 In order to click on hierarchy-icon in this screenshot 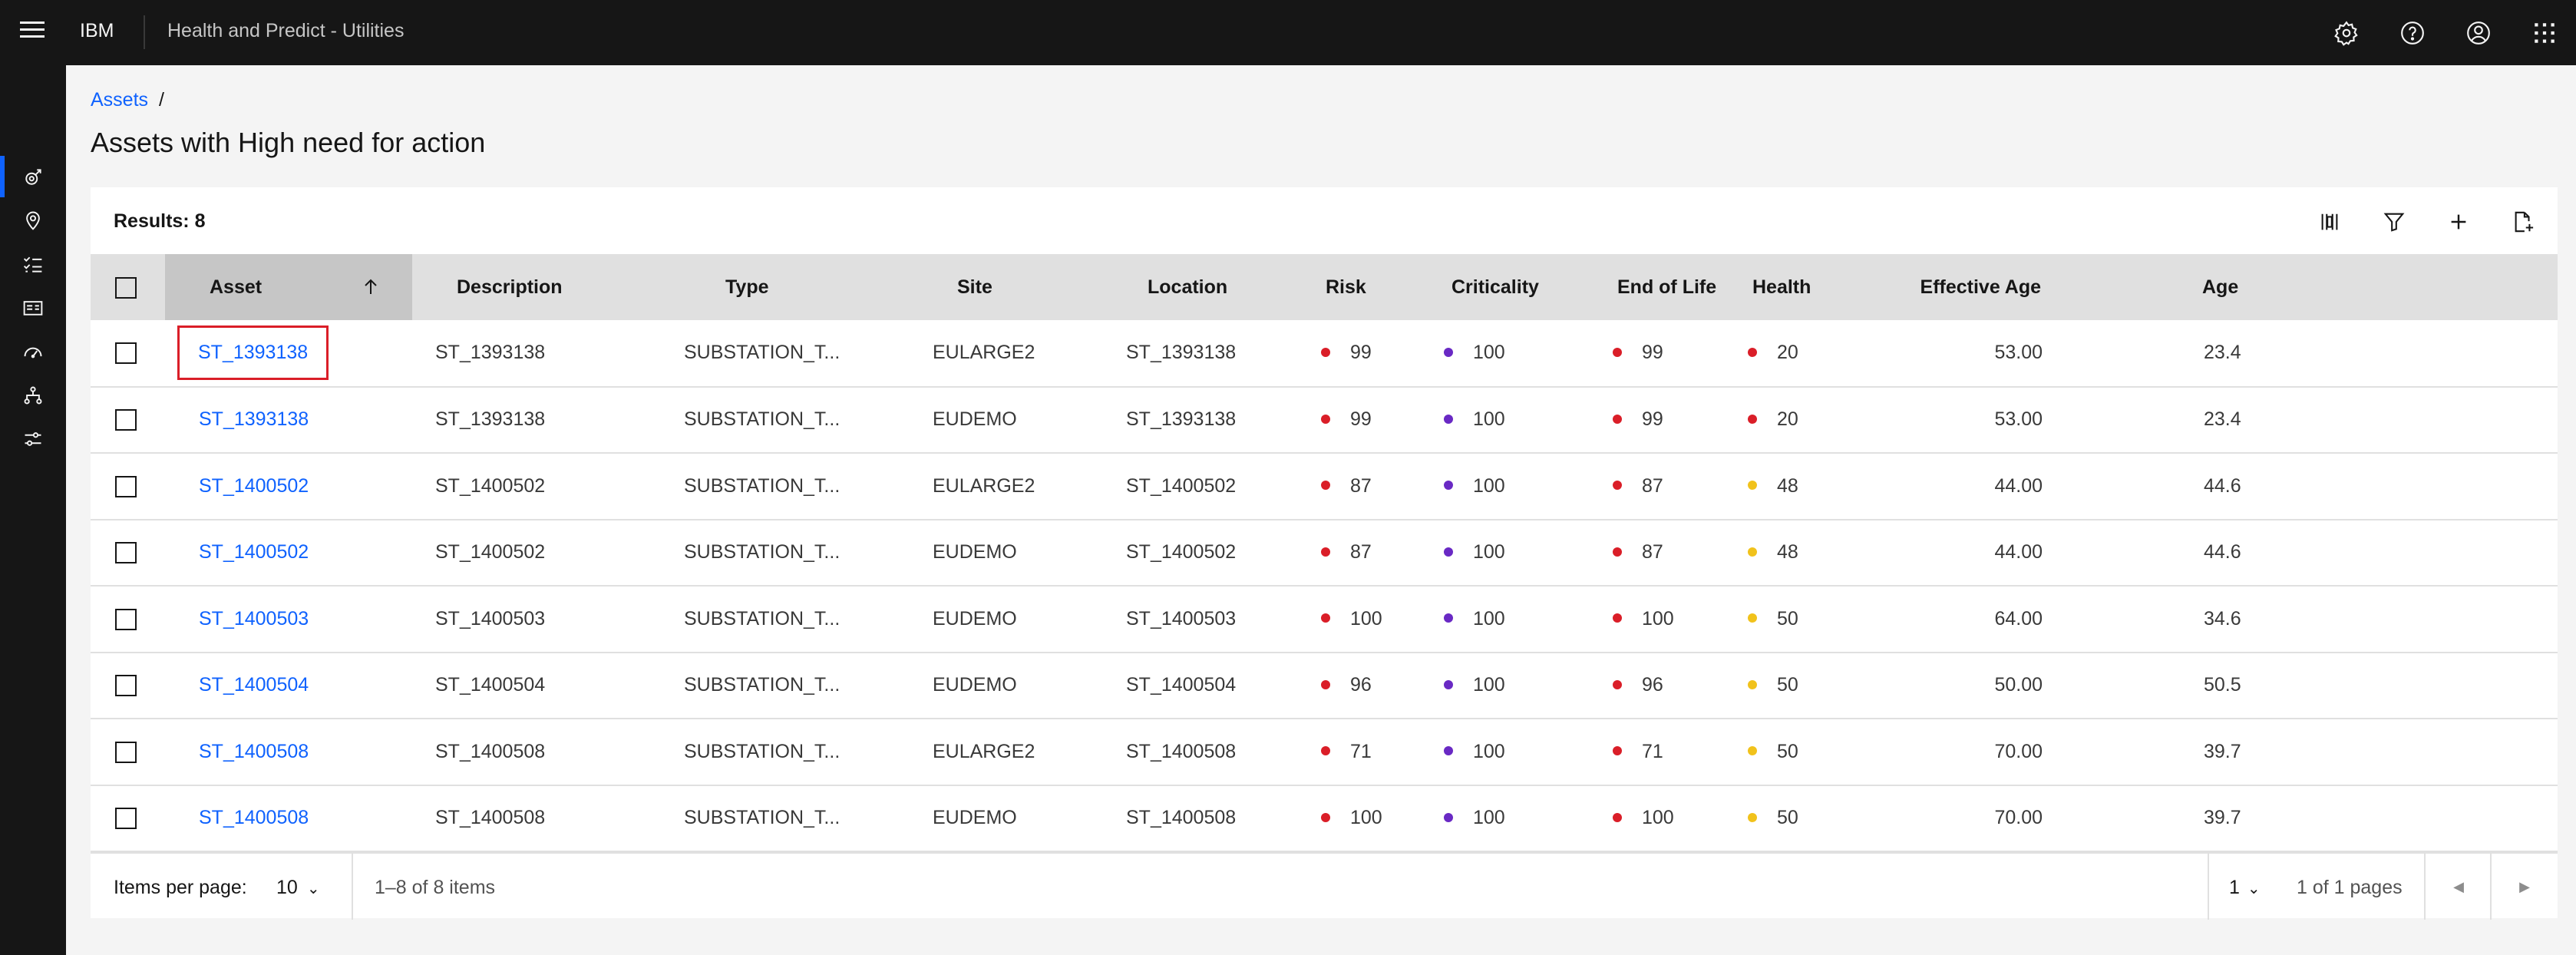, I will do `click(33, 395)`.